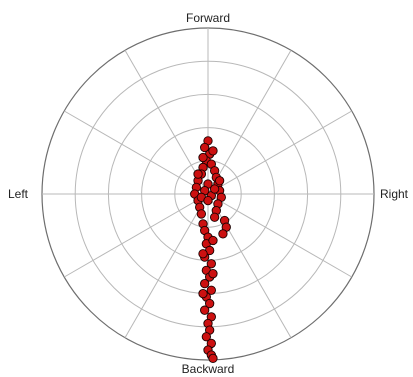 Image resolution: width=413 pixels, height=377 pixels. I want to click on data-points, so click(210, 249).